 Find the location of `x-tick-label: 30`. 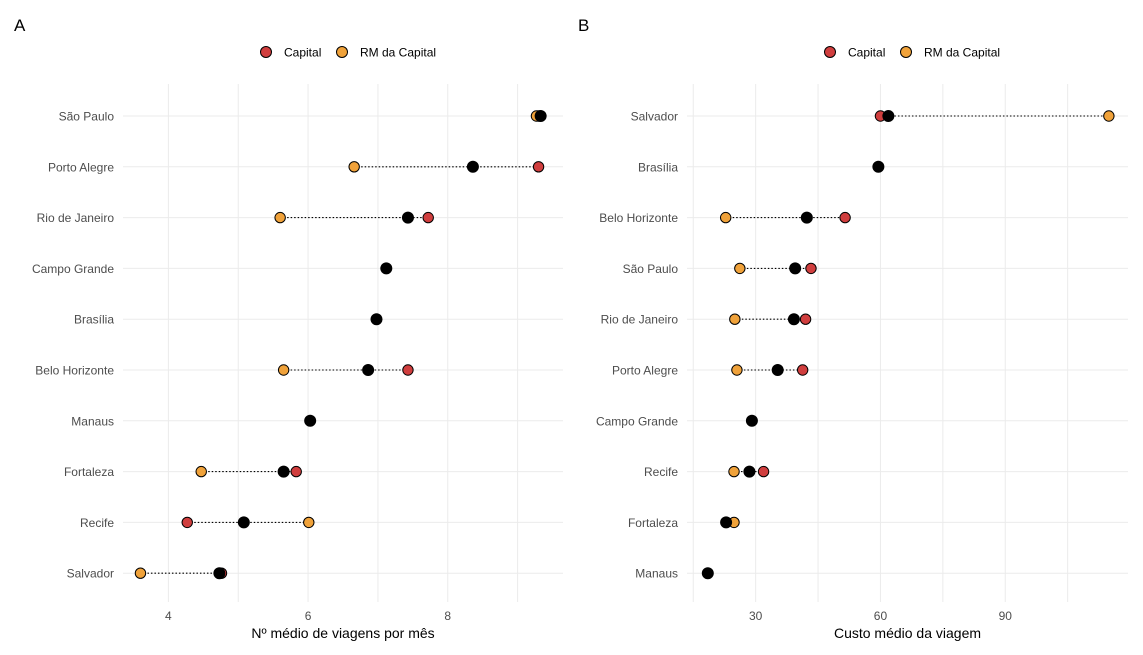

x-tick-label: 30 is located at coordinates (756, 616).